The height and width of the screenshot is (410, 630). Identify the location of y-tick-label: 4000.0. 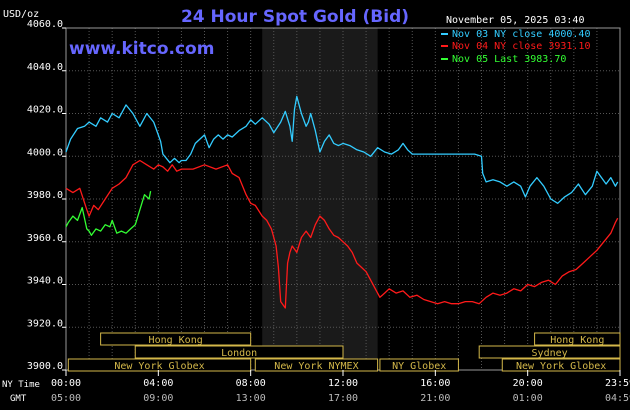
(45, 152).